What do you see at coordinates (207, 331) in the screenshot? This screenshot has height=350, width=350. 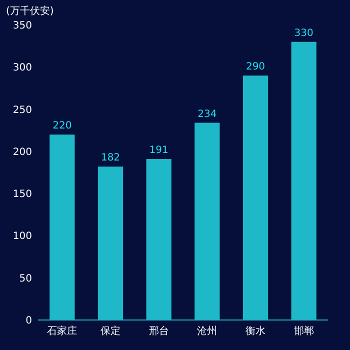 I see `x-tick-label: 沧州` at bounding box center [207, 331].